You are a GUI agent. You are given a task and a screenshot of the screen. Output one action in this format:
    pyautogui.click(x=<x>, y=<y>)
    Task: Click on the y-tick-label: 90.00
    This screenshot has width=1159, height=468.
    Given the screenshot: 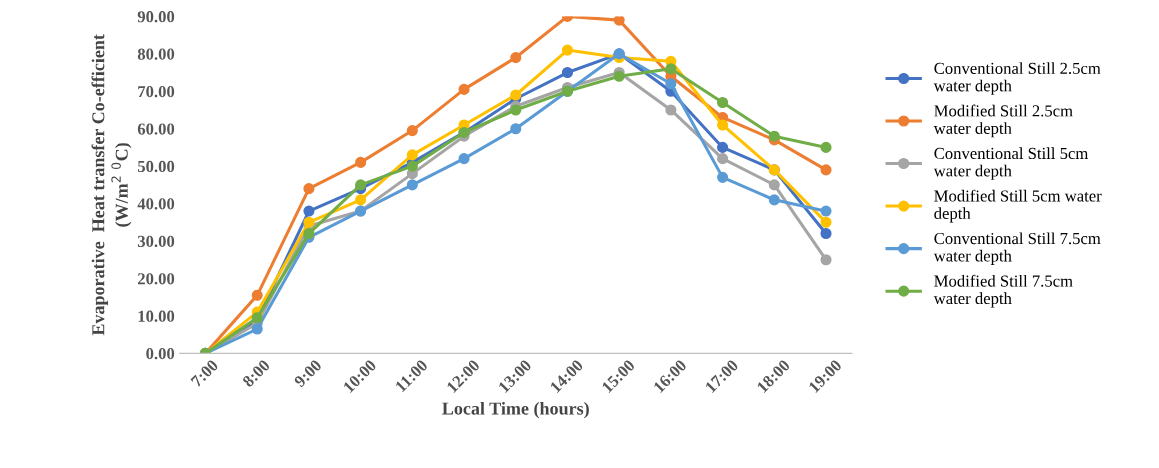 What is the action you would take?
    pyautogui.click(x=156, y=17)
    